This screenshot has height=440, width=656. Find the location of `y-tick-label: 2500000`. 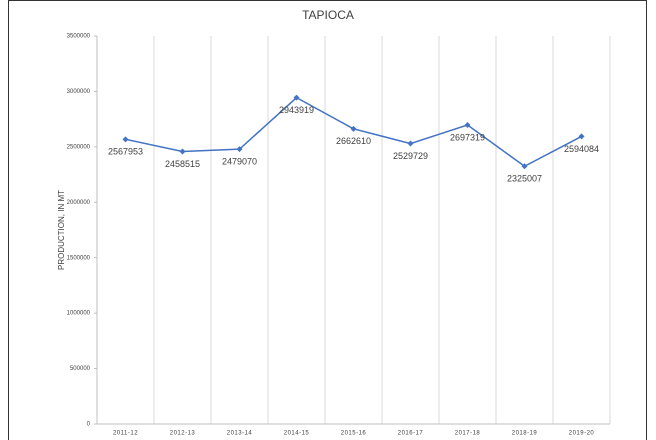

y-tick-label: 2500000 is located at coordinates (79, 147).